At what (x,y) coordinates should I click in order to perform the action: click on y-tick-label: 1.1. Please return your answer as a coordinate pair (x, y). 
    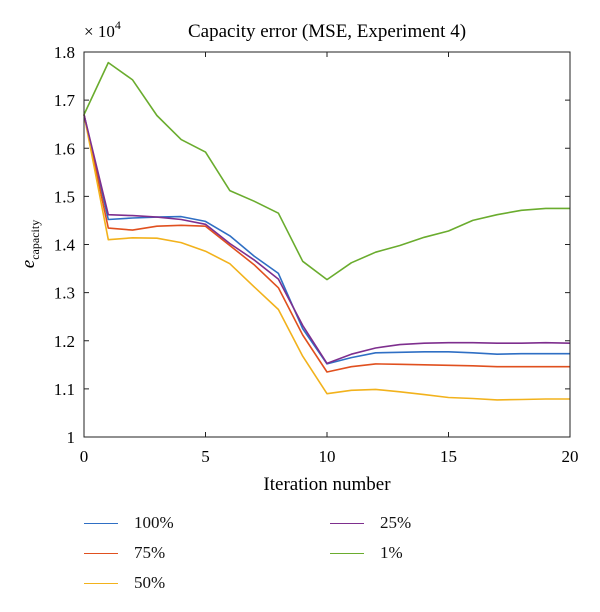
    Looking at the image, I should click on (64, 389).